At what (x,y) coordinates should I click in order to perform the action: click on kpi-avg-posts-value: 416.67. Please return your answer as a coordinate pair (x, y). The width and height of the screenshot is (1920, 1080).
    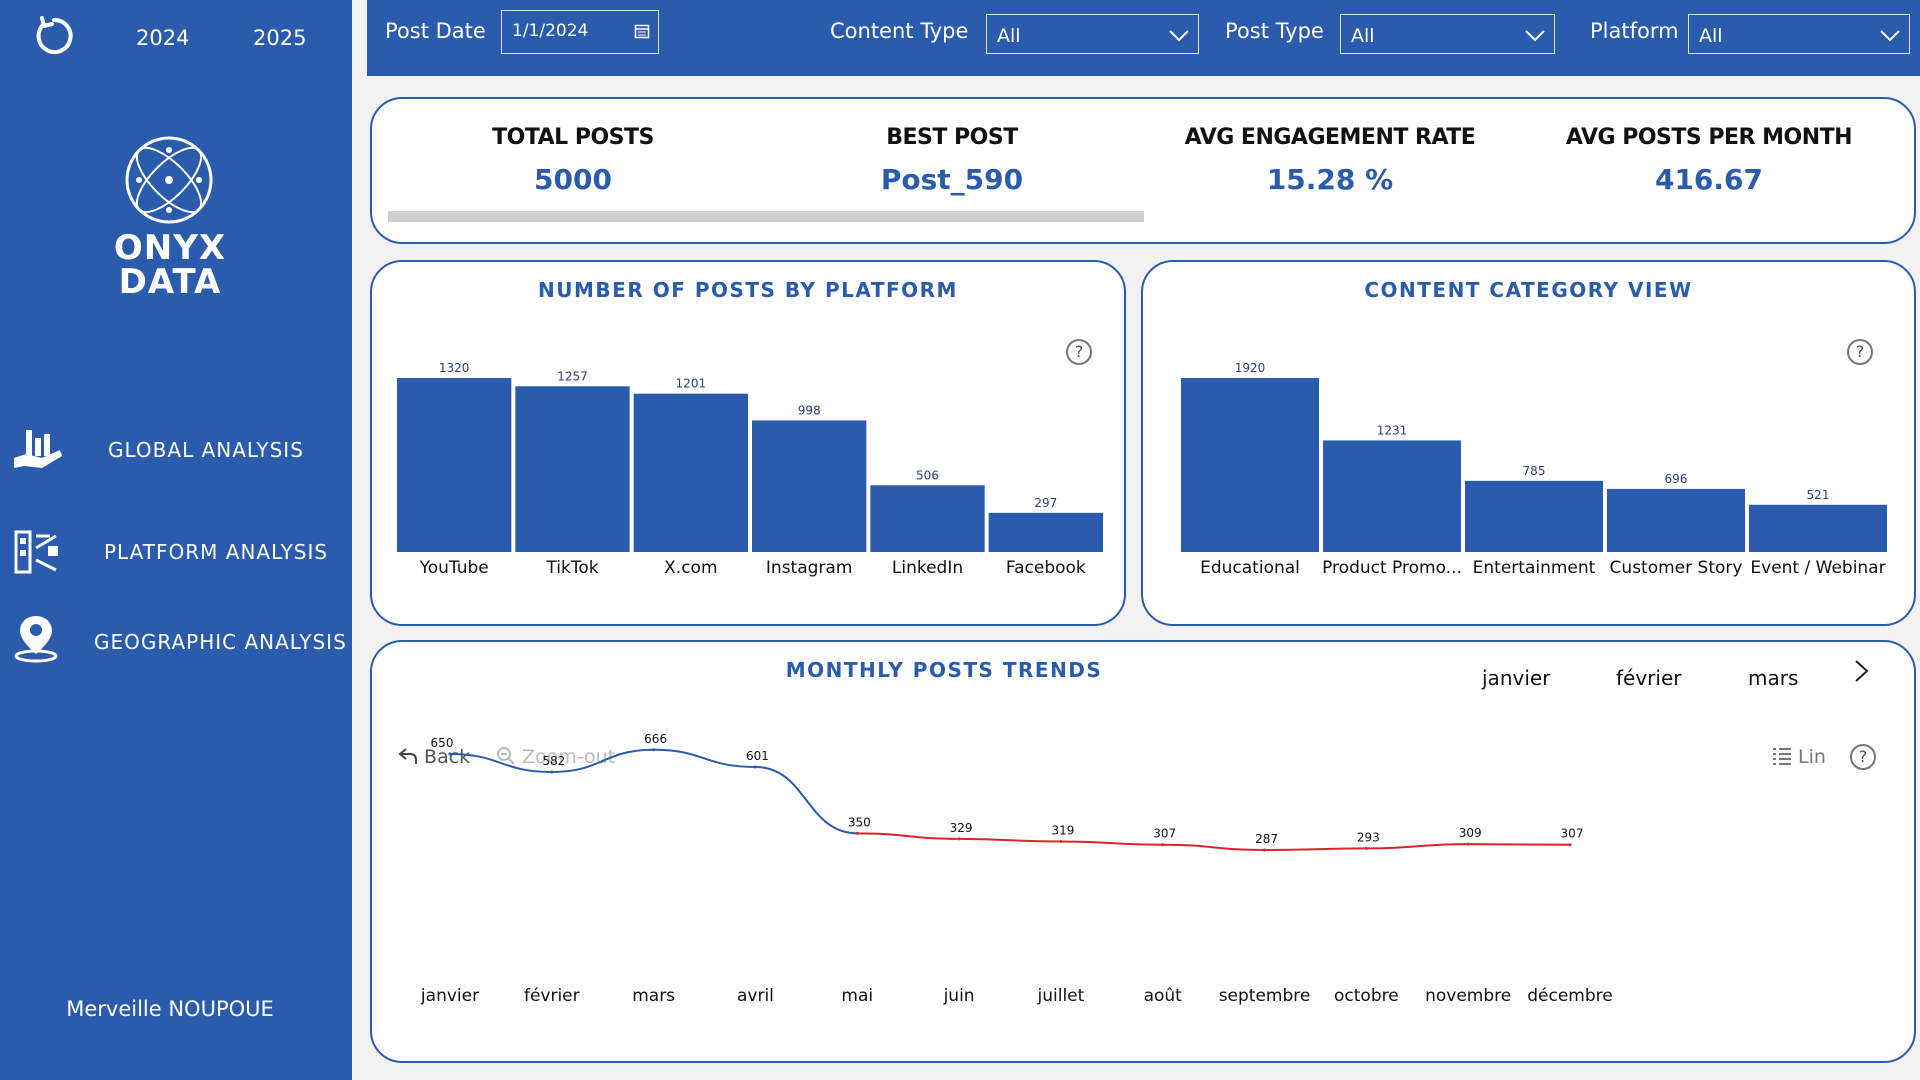
    Looking at the image, I should click on (1709, 179).